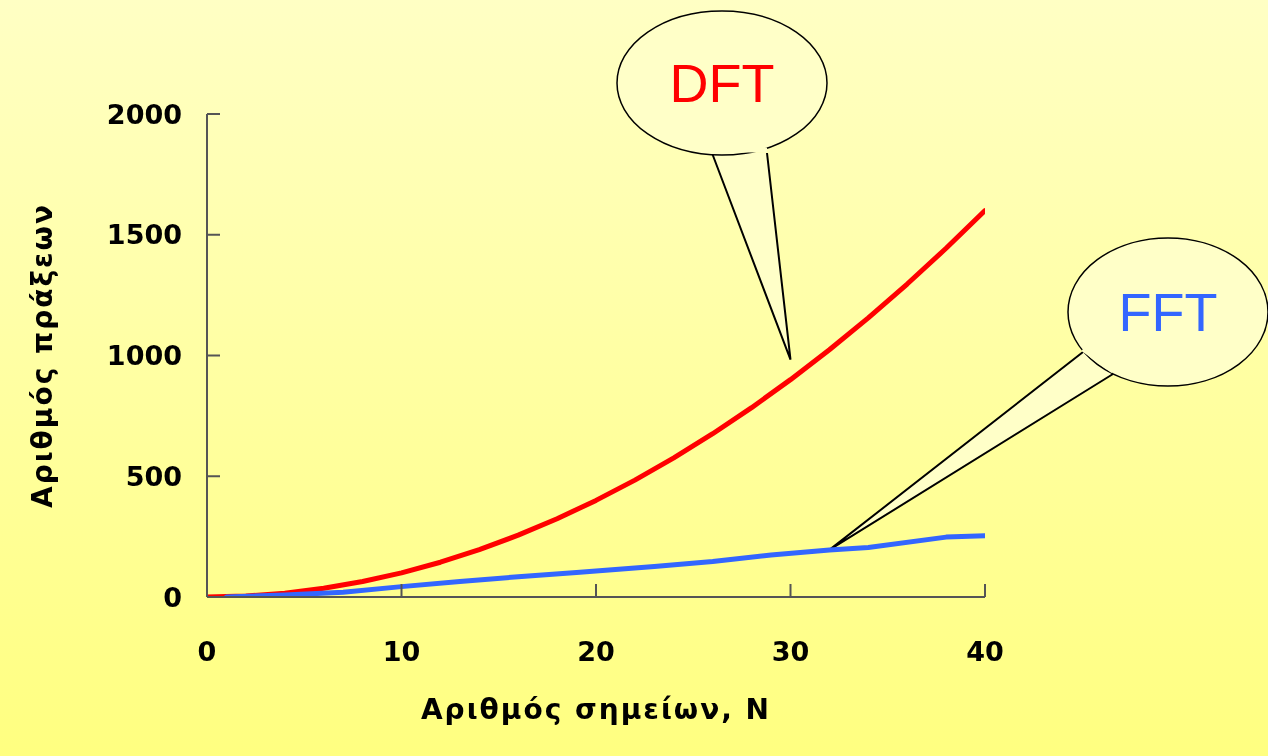  What do you see at coordinates (42, 355) in the screenshot?
I see `y-axis-title: Αριθμός πράξεων` at bounding box center [42, 355].